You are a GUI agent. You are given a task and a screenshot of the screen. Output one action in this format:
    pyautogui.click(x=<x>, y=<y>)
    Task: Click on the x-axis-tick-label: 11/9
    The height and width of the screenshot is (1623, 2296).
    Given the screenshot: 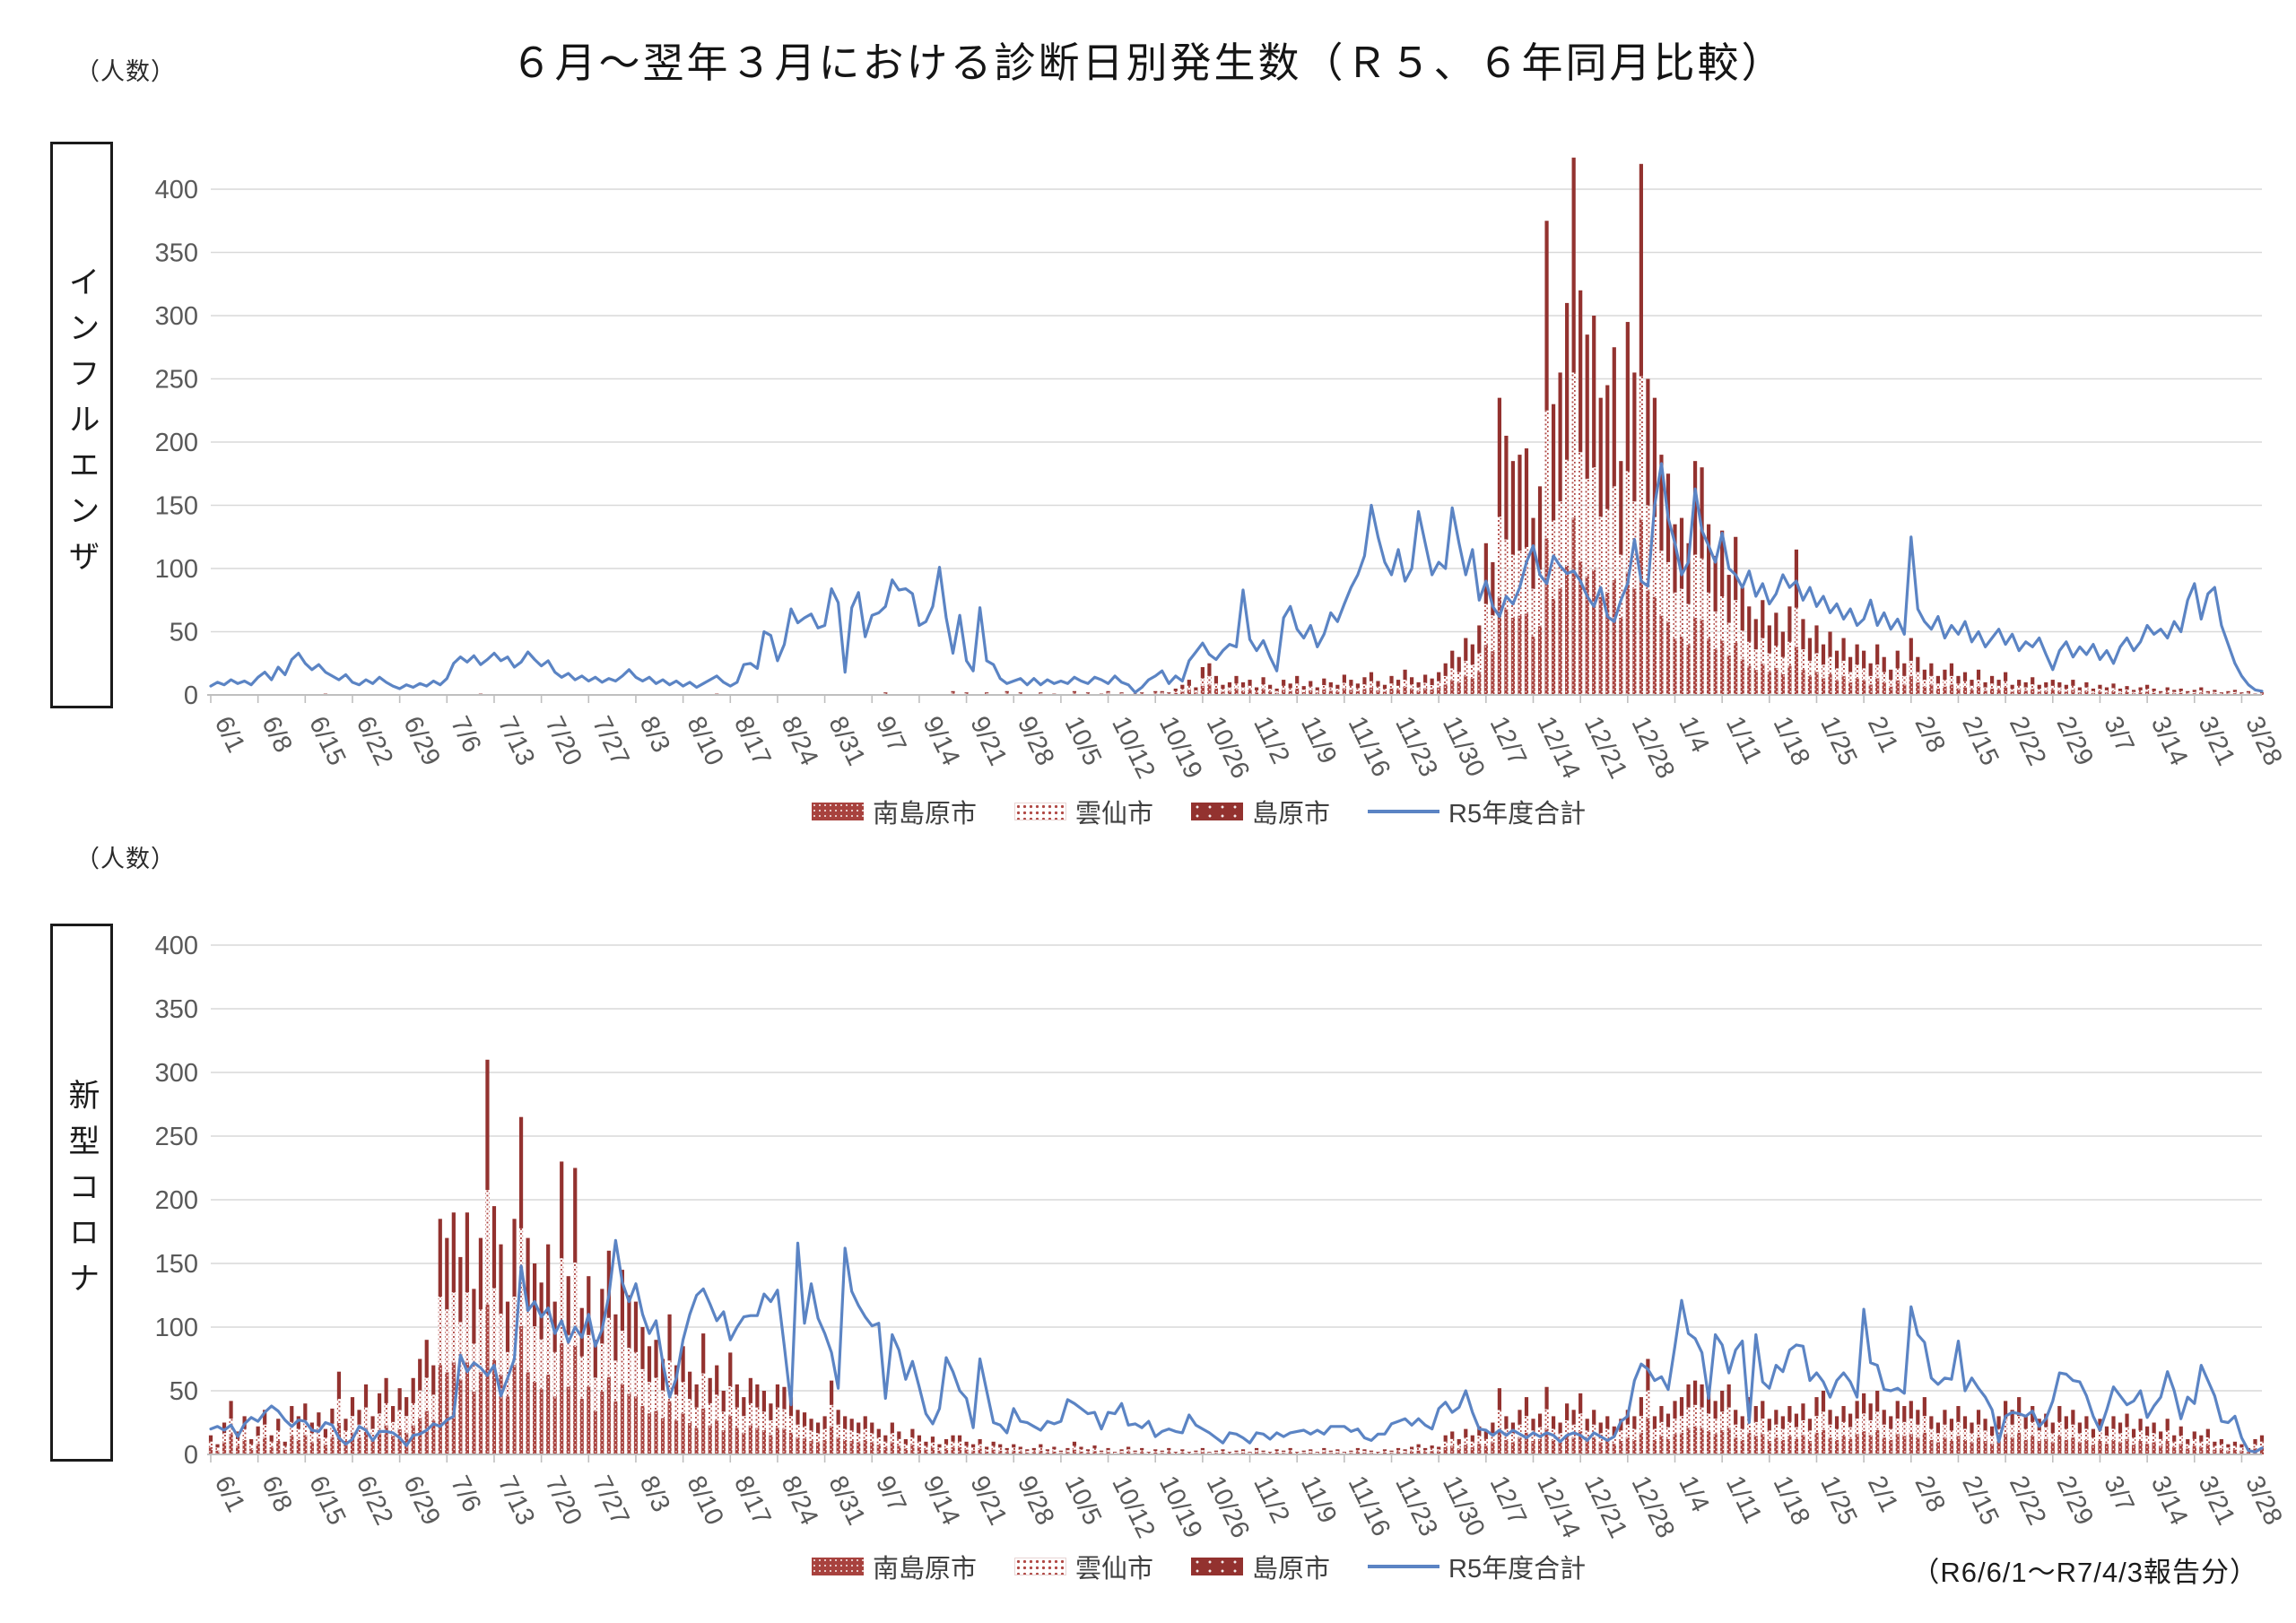 What is the action you would take?
    pyautogui.click(x=1319, y=1499)
    